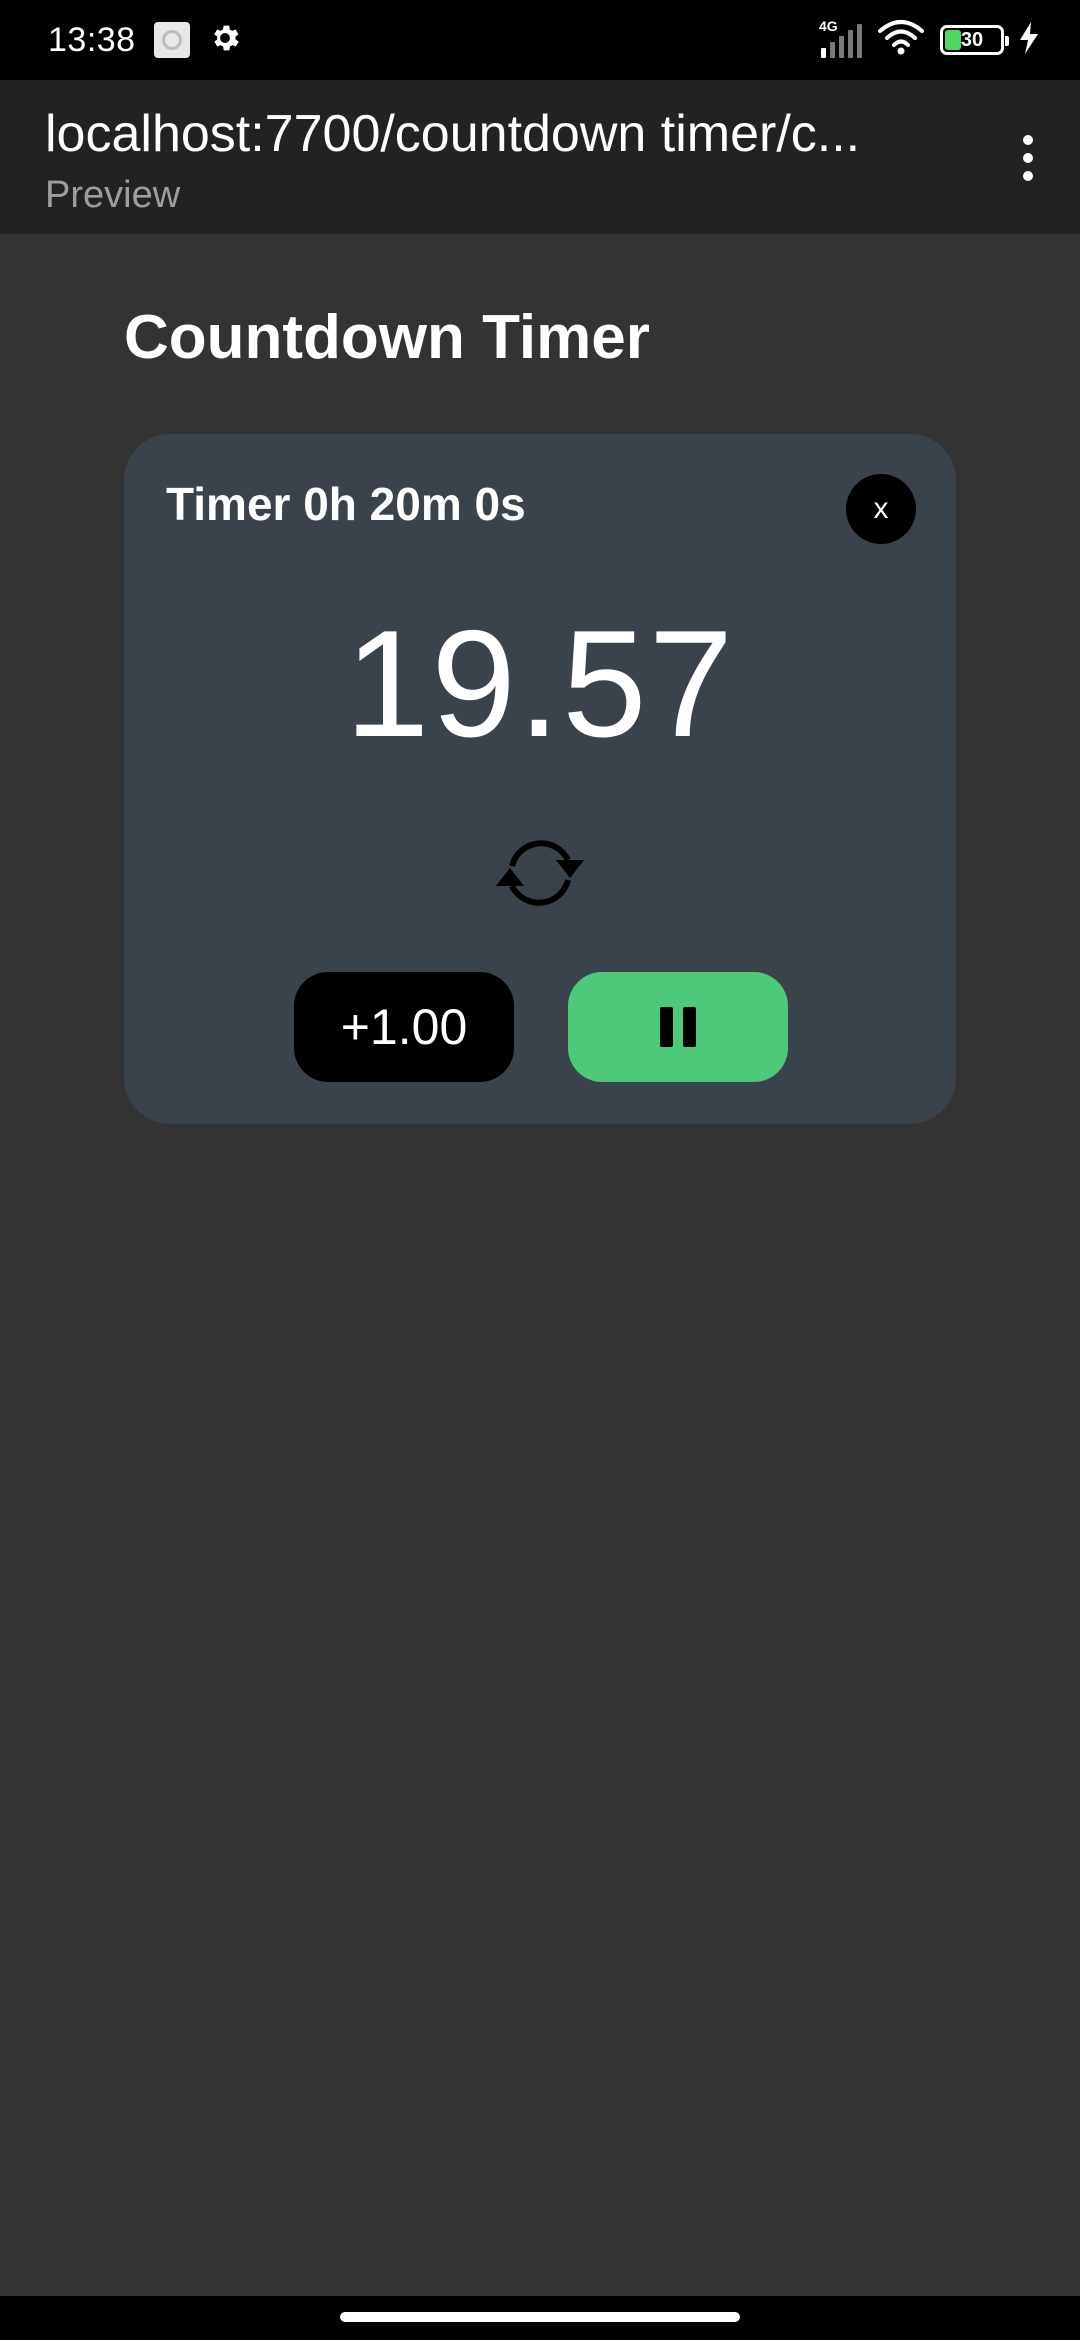 This screenshot has width=1080, height=2340. Describe the element at coordinates (346, 504) in the screenshot. I see `timer-label: Timer 0h 20m 0s` at that location.